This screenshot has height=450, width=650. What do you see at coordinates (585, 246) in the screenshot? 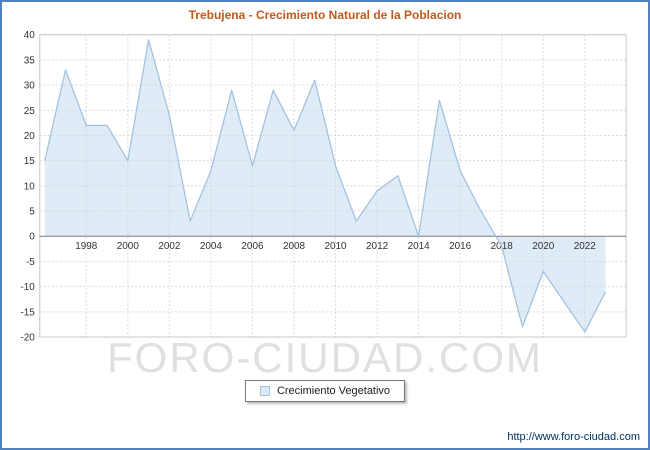
I see `x-tick-label: 2022` at bounding box center [585, 246].